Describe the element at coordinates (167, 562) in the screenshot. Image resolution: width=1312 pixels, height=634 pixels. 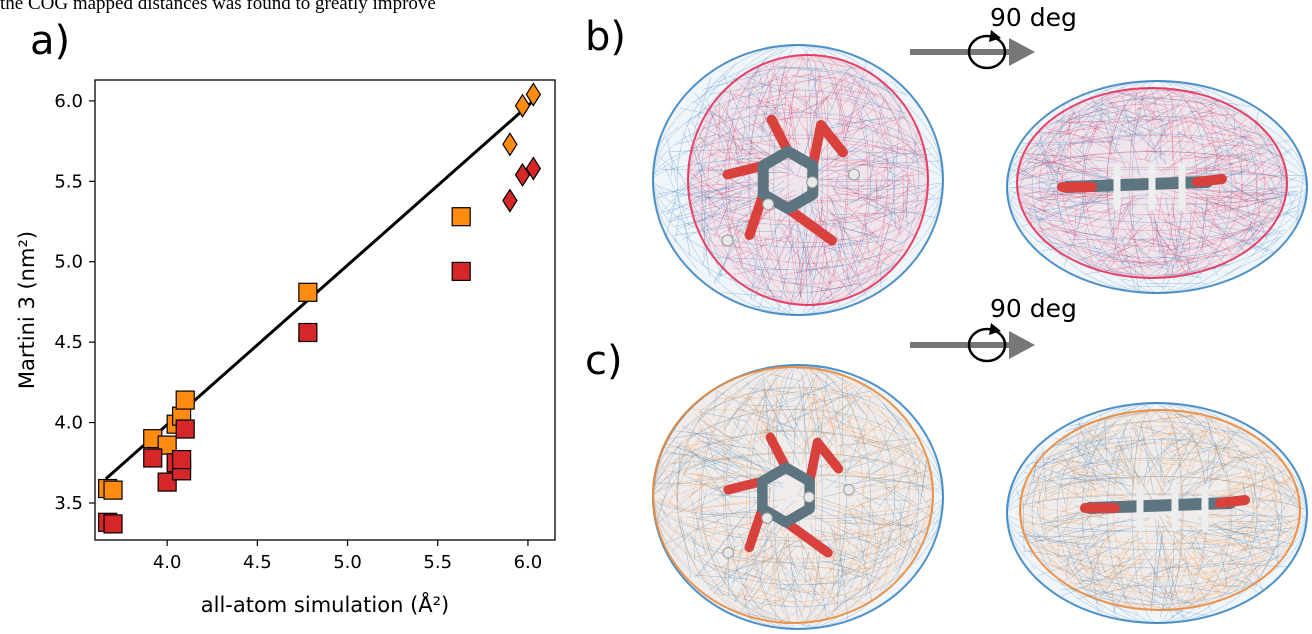
I see `x-tick-label: 4.0` at that location.